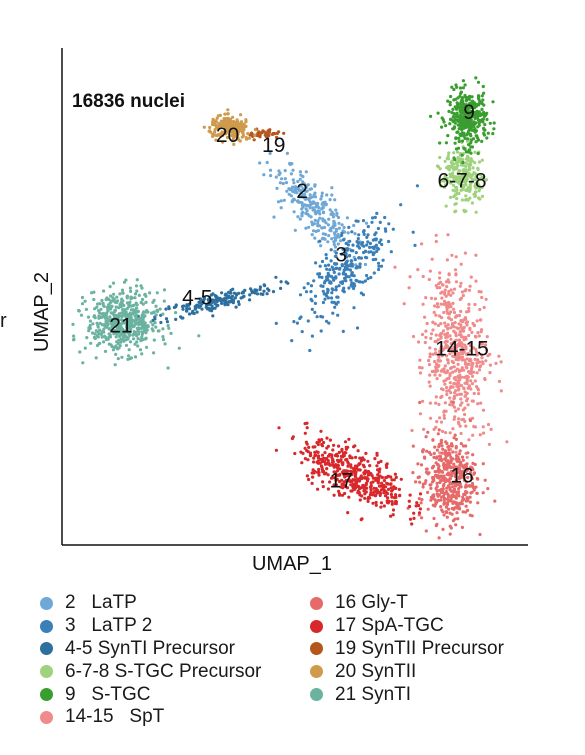 The image size is (585, 755). Describe the element at coordinates (407, 603) in the screenshot. I see `legend-item-16: 16 Gly-T` at that location.